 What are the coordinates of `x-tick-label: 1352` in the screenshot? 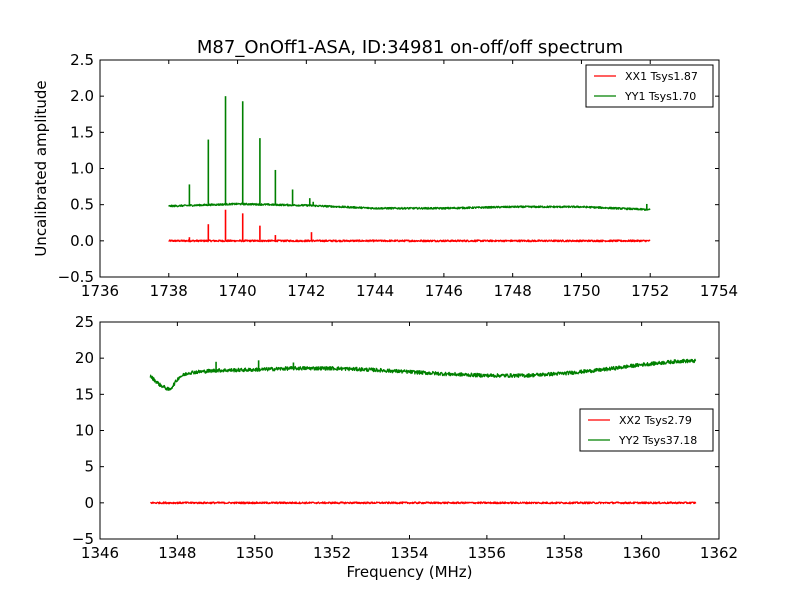 It's located at (332, 553).